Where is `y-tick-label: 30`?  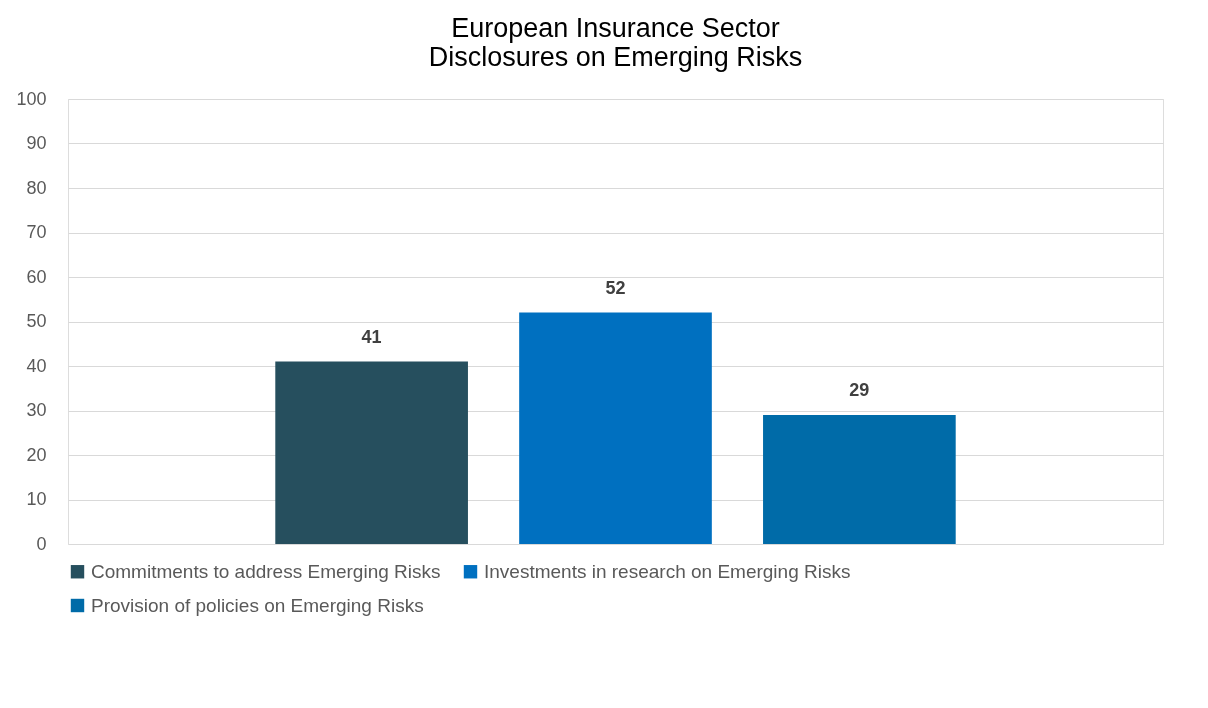
y-tick-label: 30 is located at coordinates (36, 410).